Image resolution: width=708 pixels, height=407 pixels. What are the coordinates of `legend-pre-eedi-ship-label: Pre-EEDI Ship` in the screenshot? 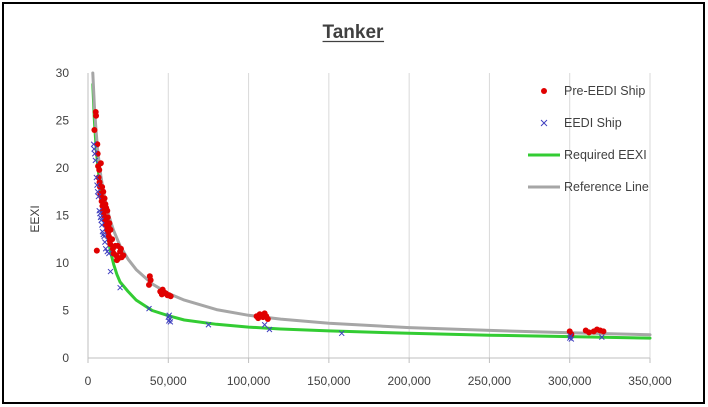 It's located at (604, 91).